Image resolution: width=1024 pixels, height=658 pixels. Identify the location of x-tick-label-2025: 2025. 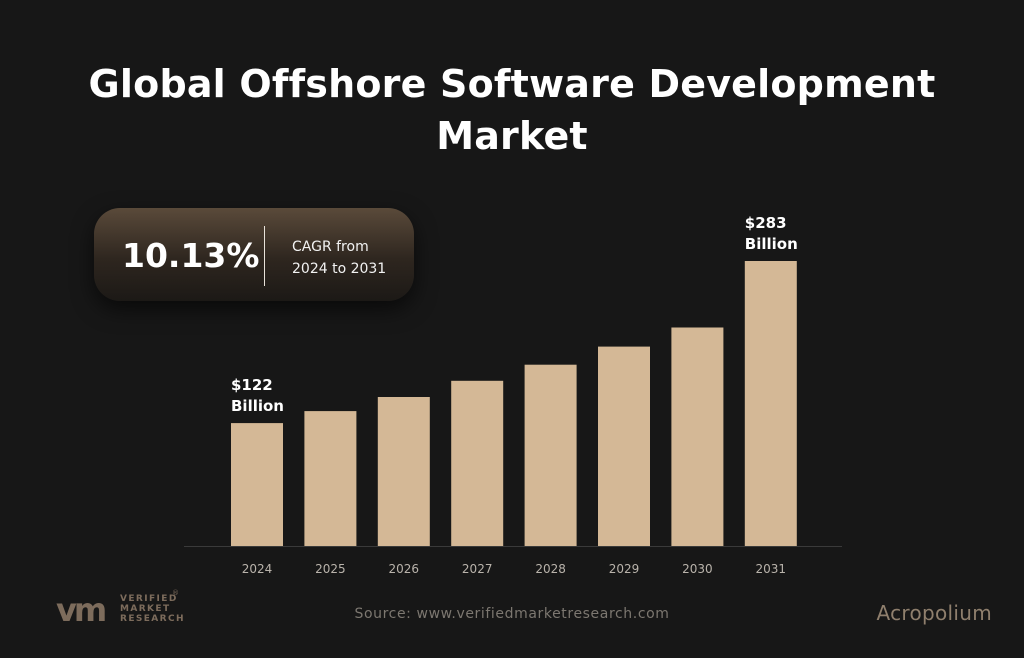
(330, 569).